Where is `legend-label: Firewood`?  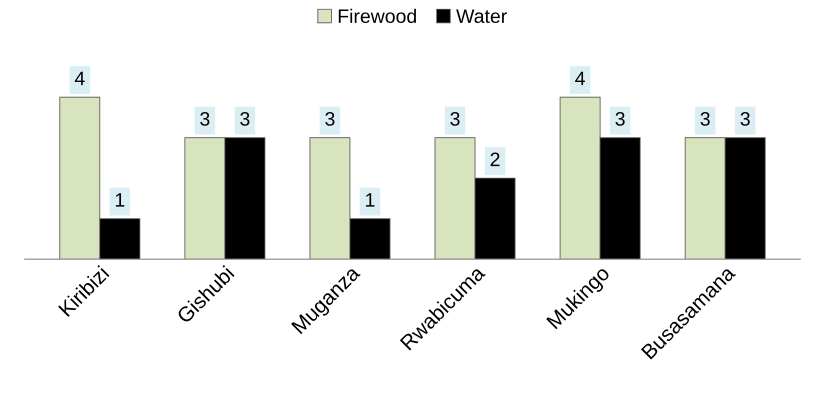 legend-label: Firewood is located at coordinates (377, 16).